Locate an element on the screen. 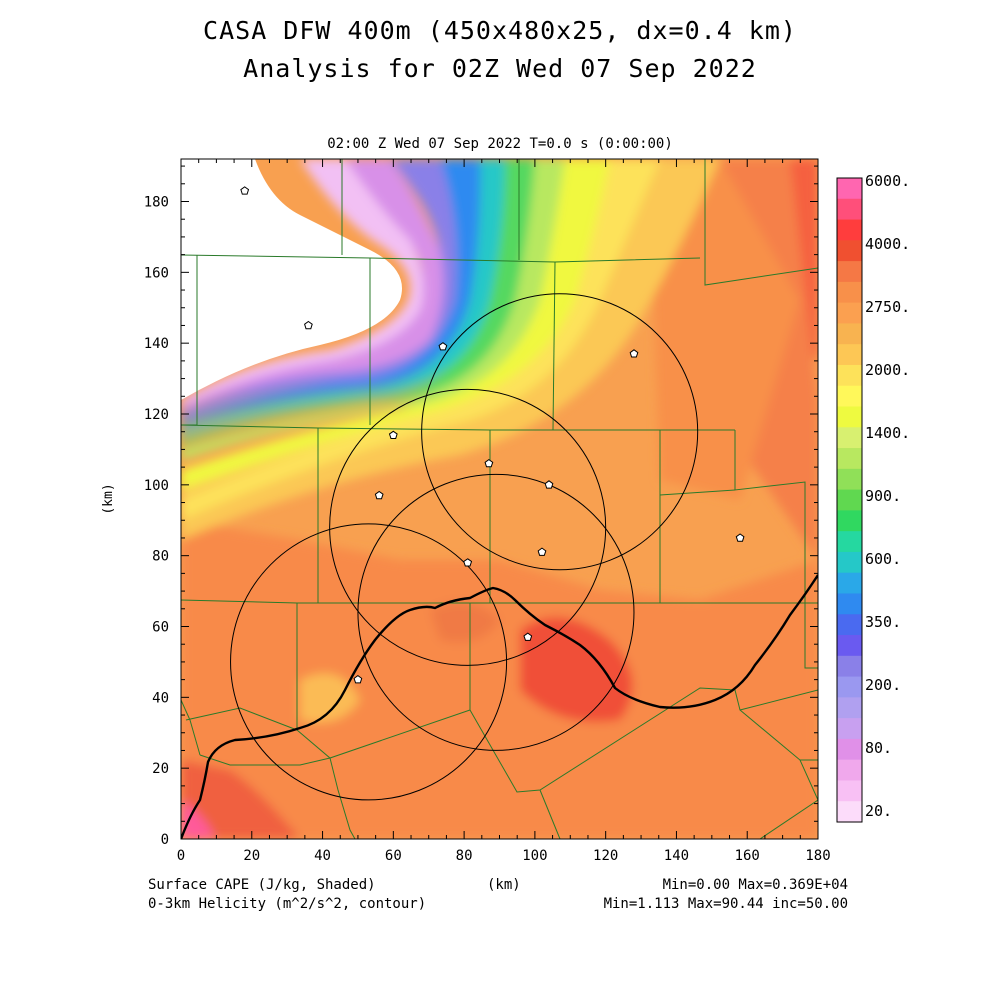 The width and height of the screenshot is (1000, 1000). x-tick-label: 60 is located at coordinates (393, 856).